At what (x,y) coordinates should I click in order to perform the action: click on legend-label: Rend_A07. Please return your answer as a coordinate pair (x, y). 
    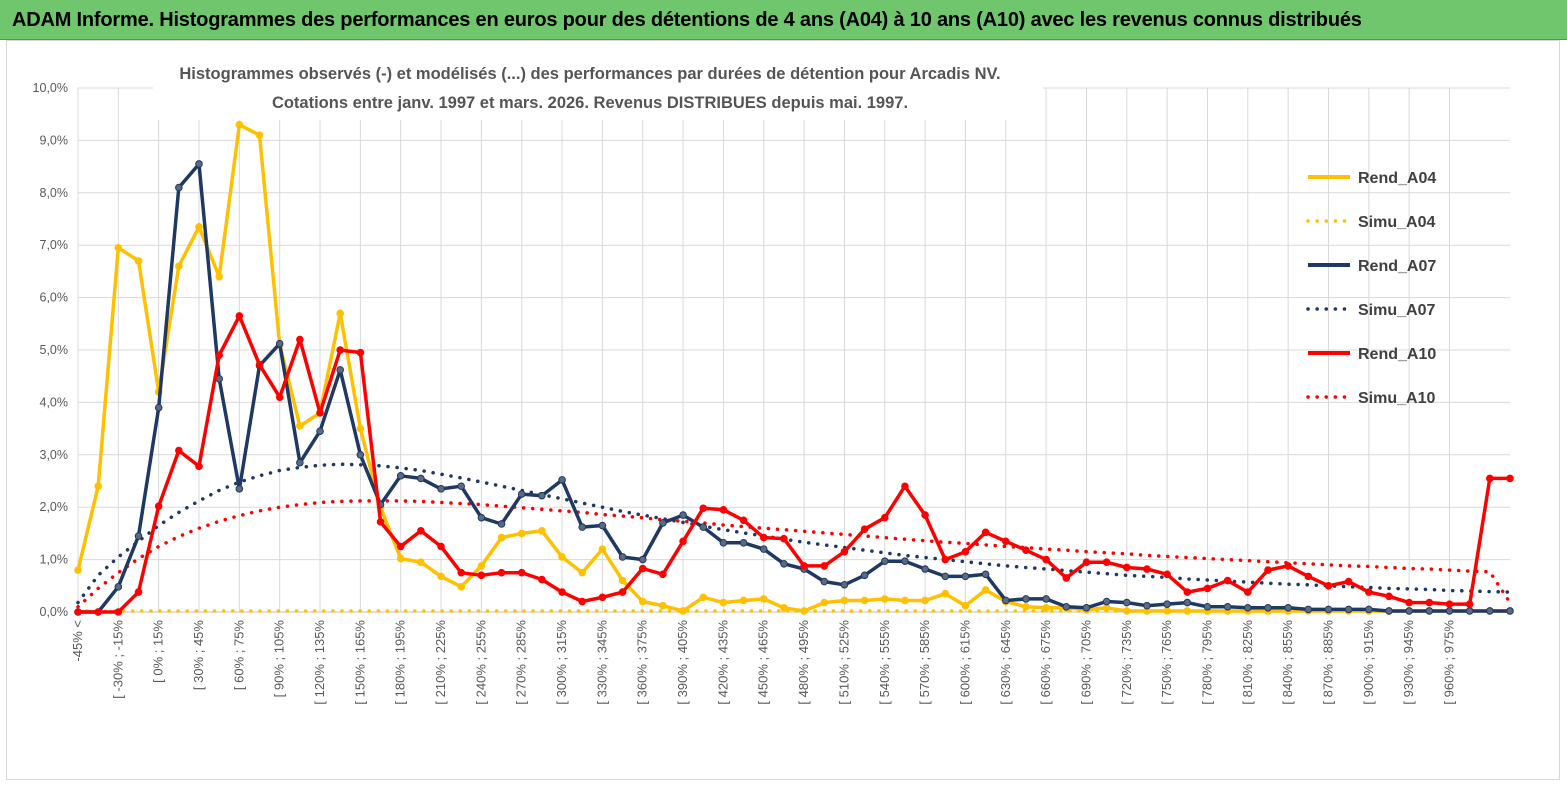
    Looking at the image, I should click on (1397, 266).